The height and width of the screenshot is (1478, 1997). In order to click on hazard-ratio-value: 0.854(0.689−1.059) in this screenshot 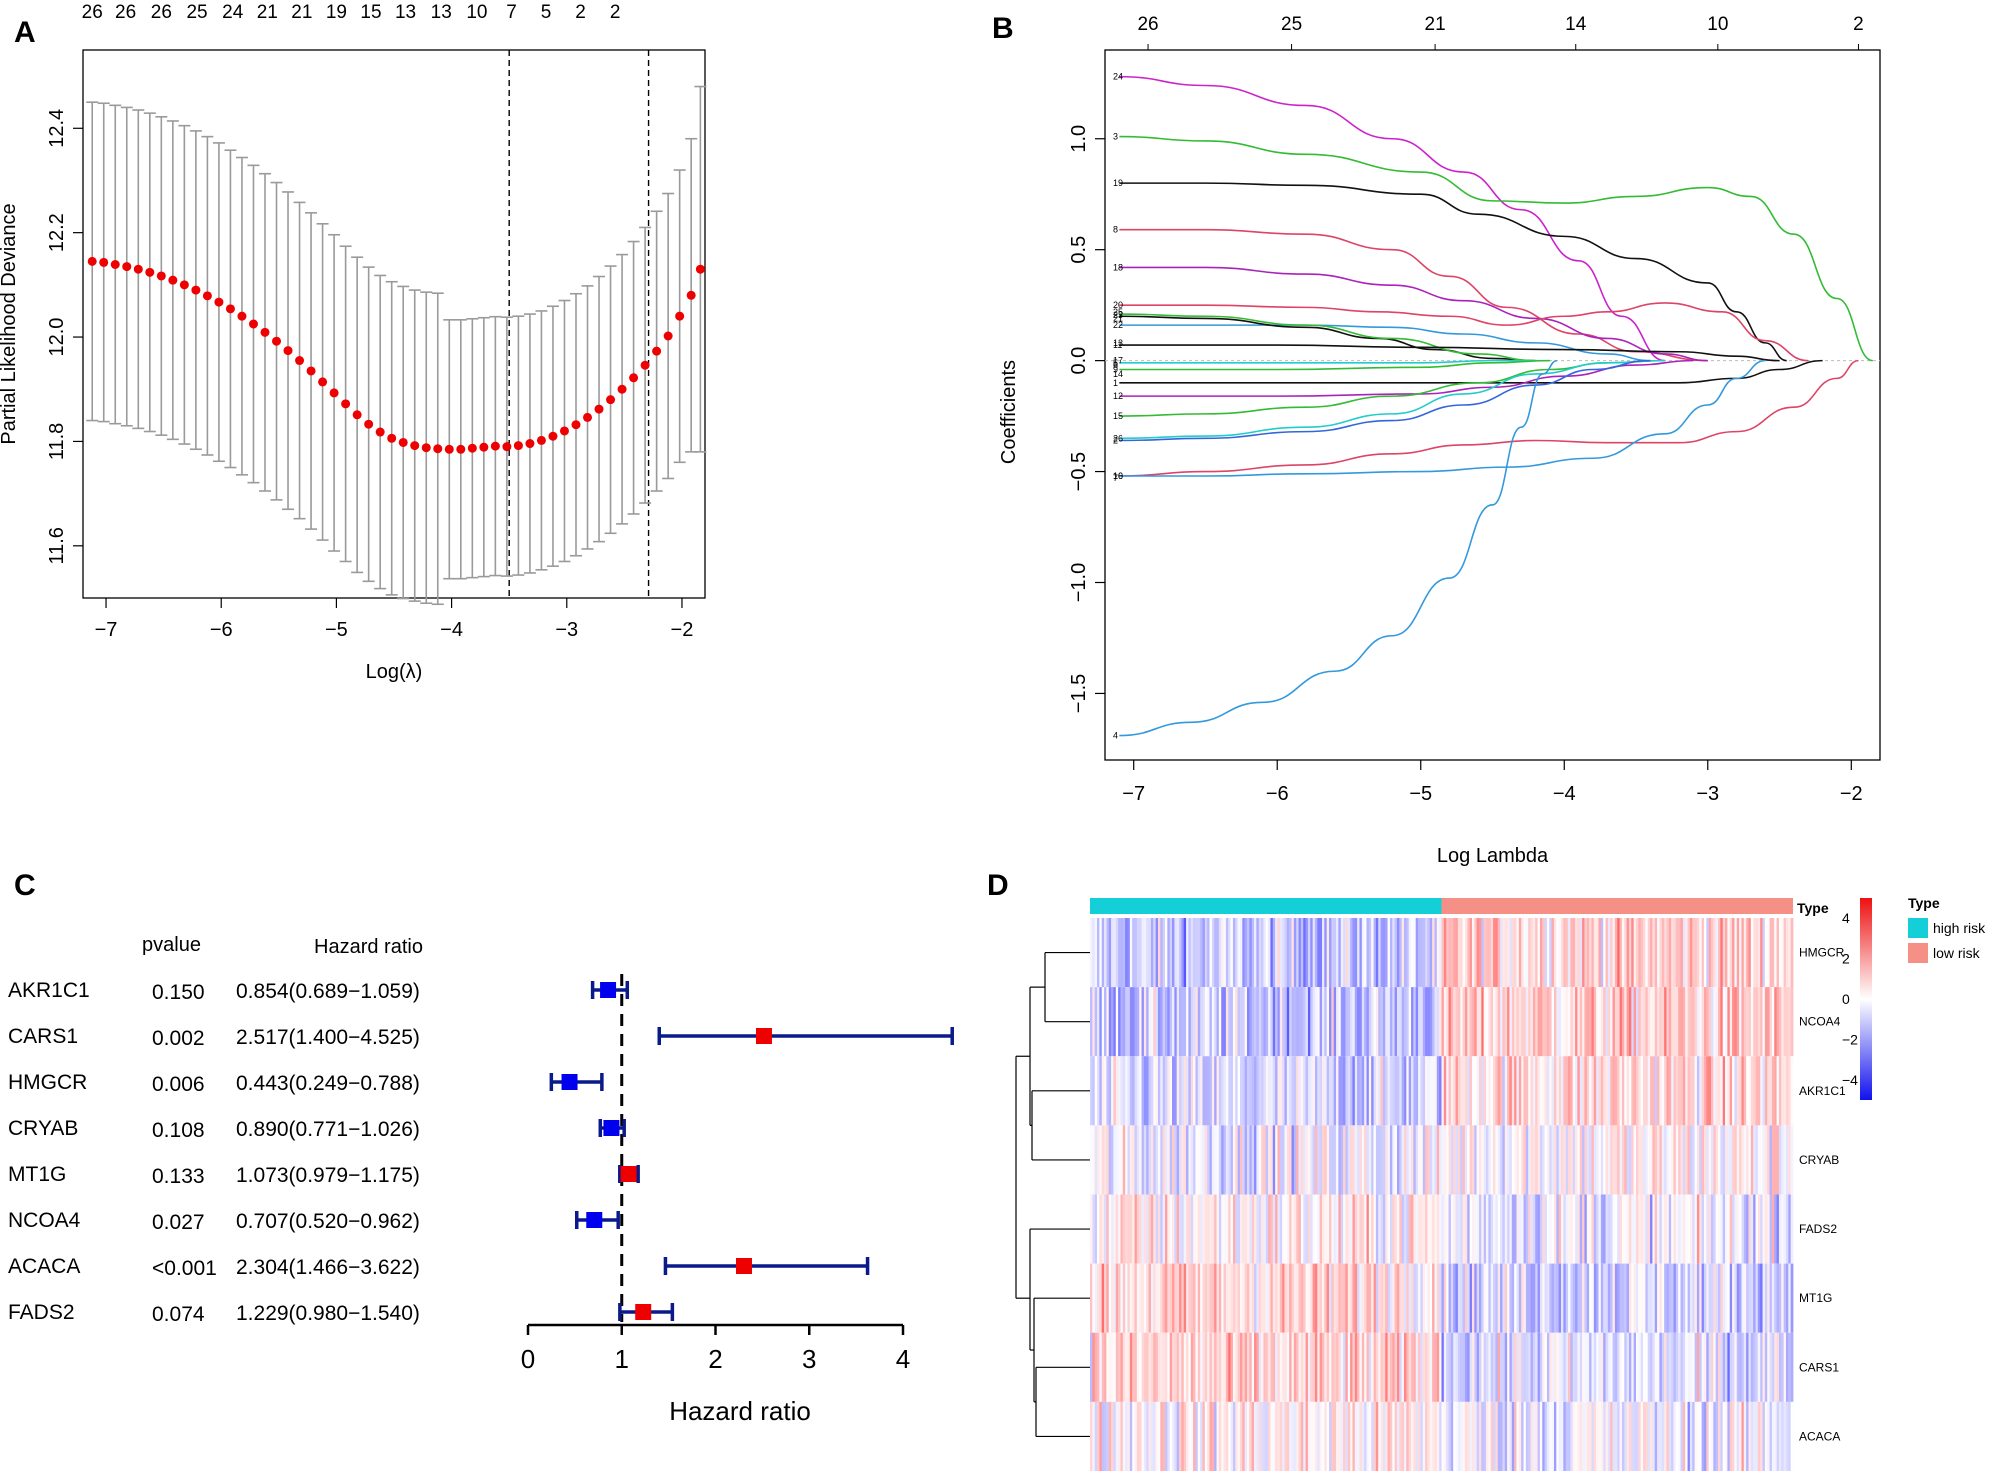, I will do `click(328, 991)`.